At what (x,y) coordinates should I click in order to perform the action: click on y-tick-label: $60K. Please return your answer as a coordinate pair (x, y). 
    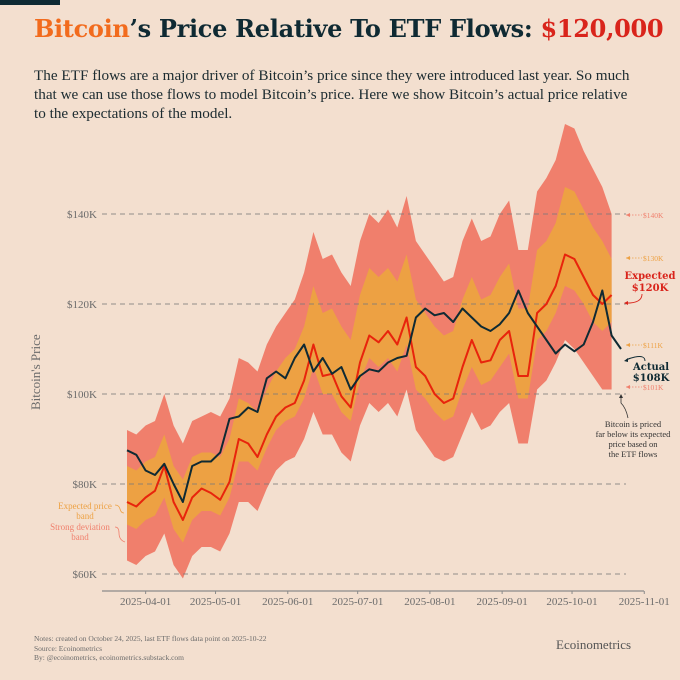
    Looking at the image, I should click on (85, 575).